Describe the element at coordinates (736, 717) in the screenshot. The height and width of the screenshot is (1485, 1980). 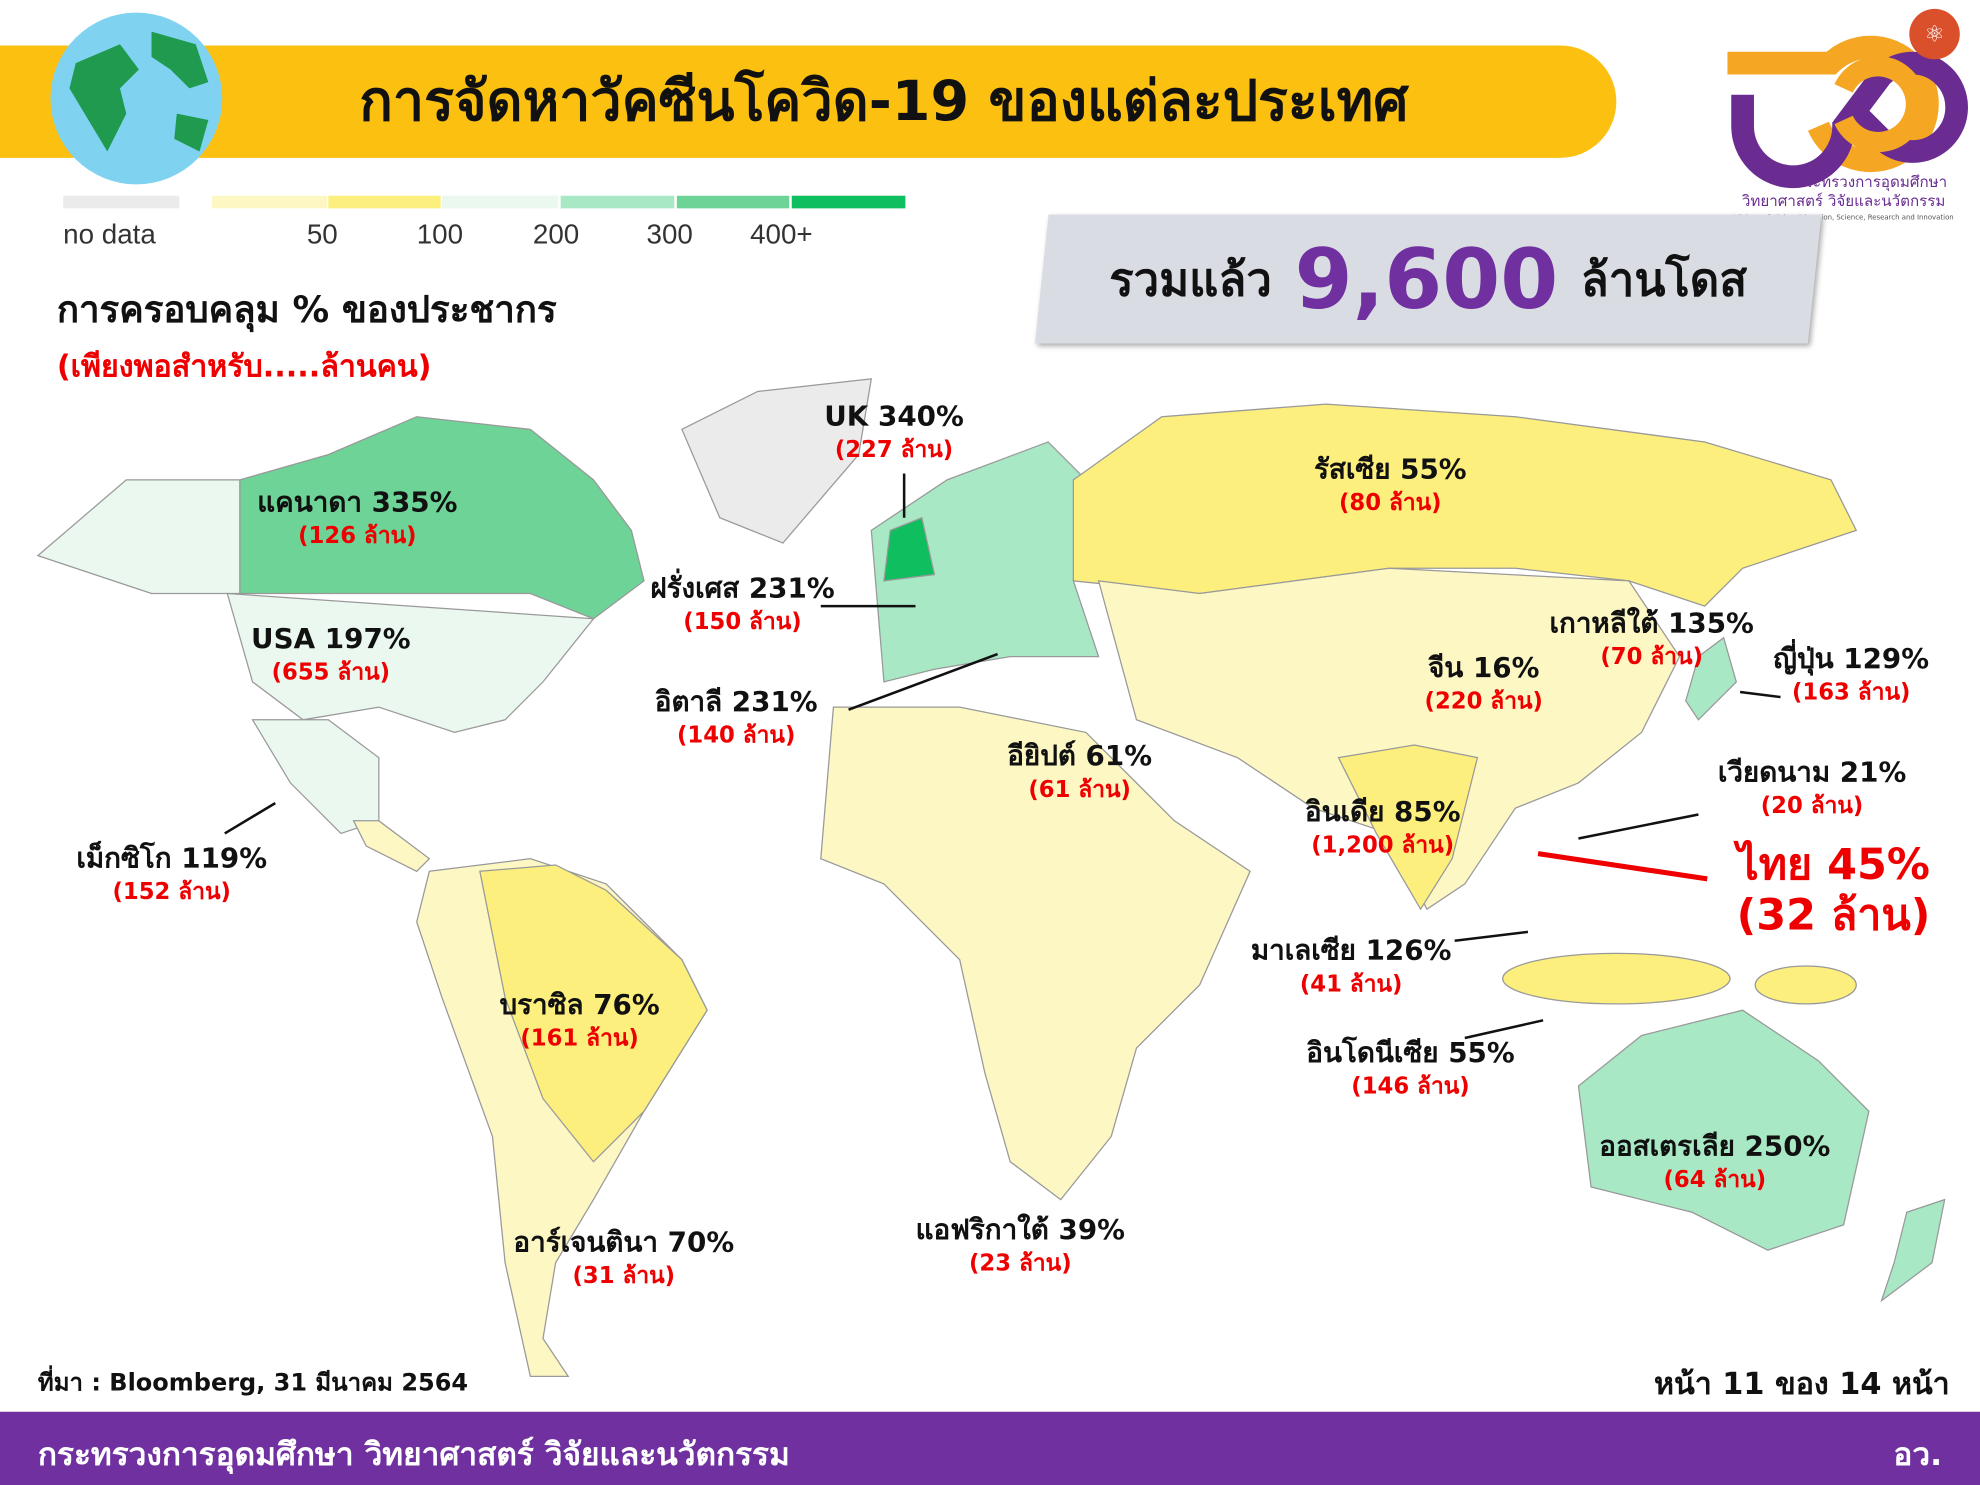
I see `country-label-italy: อิตาลี 231% (140 ล้าน)` at that location.